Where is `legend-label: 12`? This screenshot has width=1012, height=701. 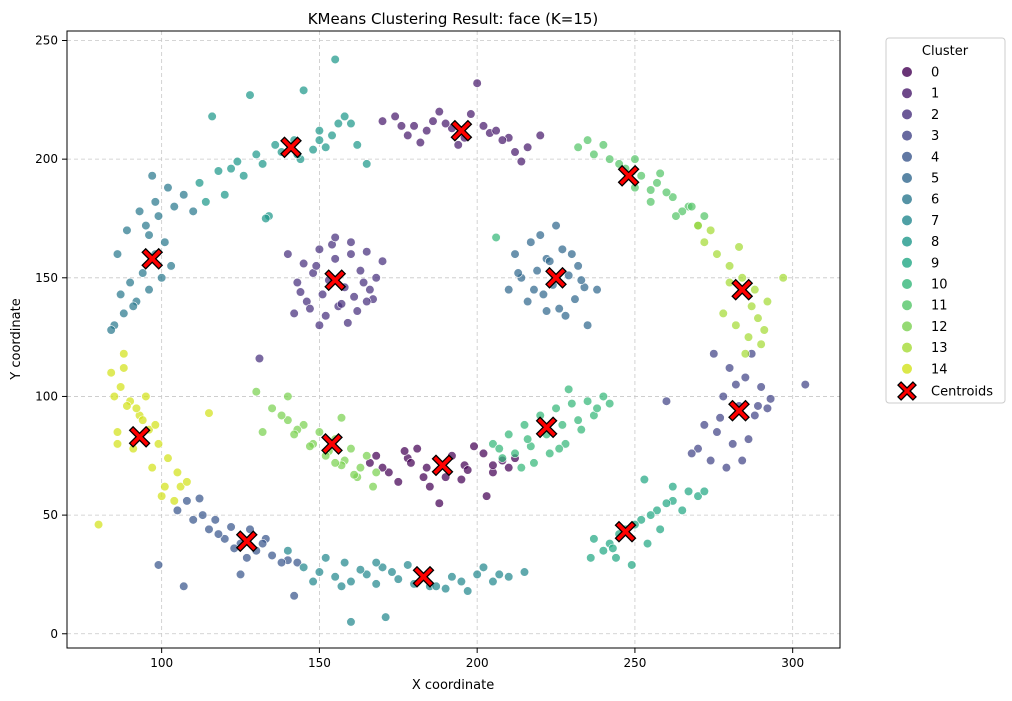
legend-label: 12 is located at coordinates (939, 327).